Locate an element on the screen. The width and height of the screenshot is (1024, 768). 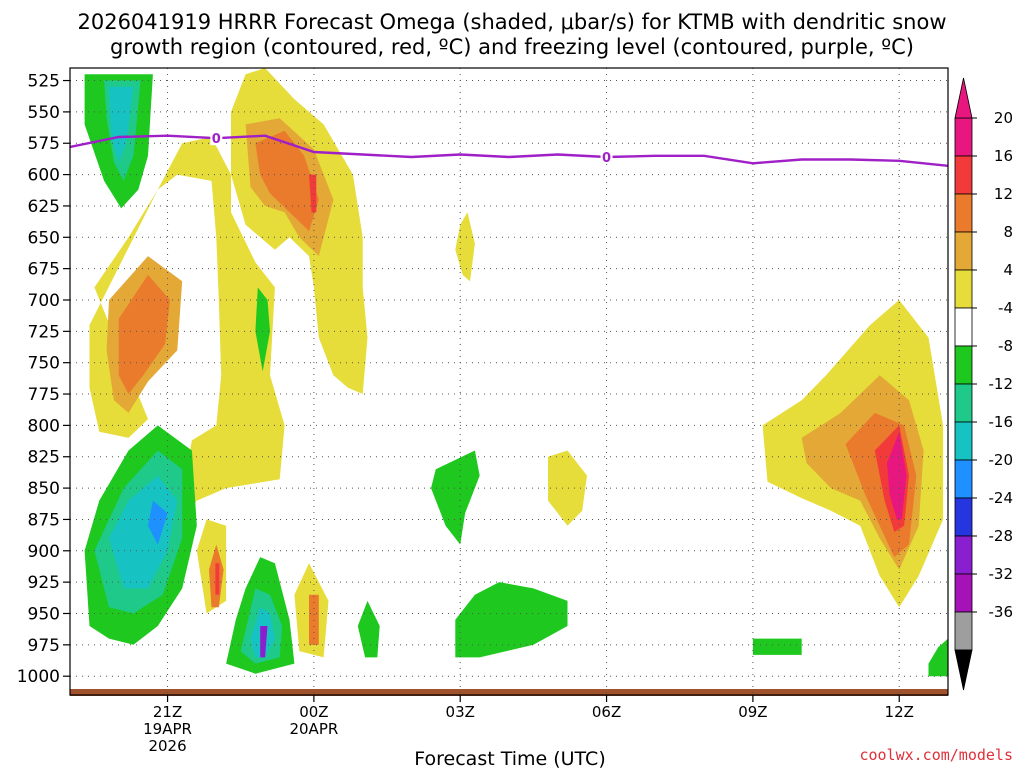
colorbar-label: -8 is located at coordinates (1005, 346).